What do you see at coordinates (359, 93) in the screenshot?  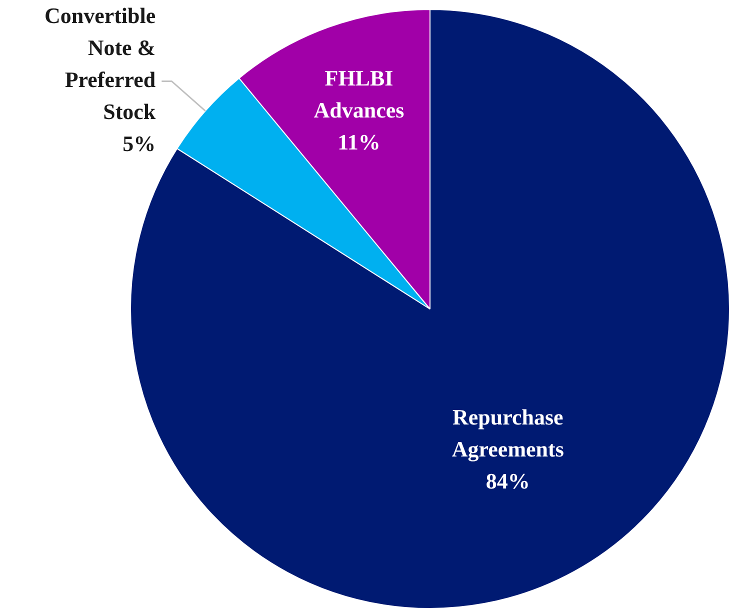 I see `slice-label: FHLBI Advances` at bounding box center [359, 93].